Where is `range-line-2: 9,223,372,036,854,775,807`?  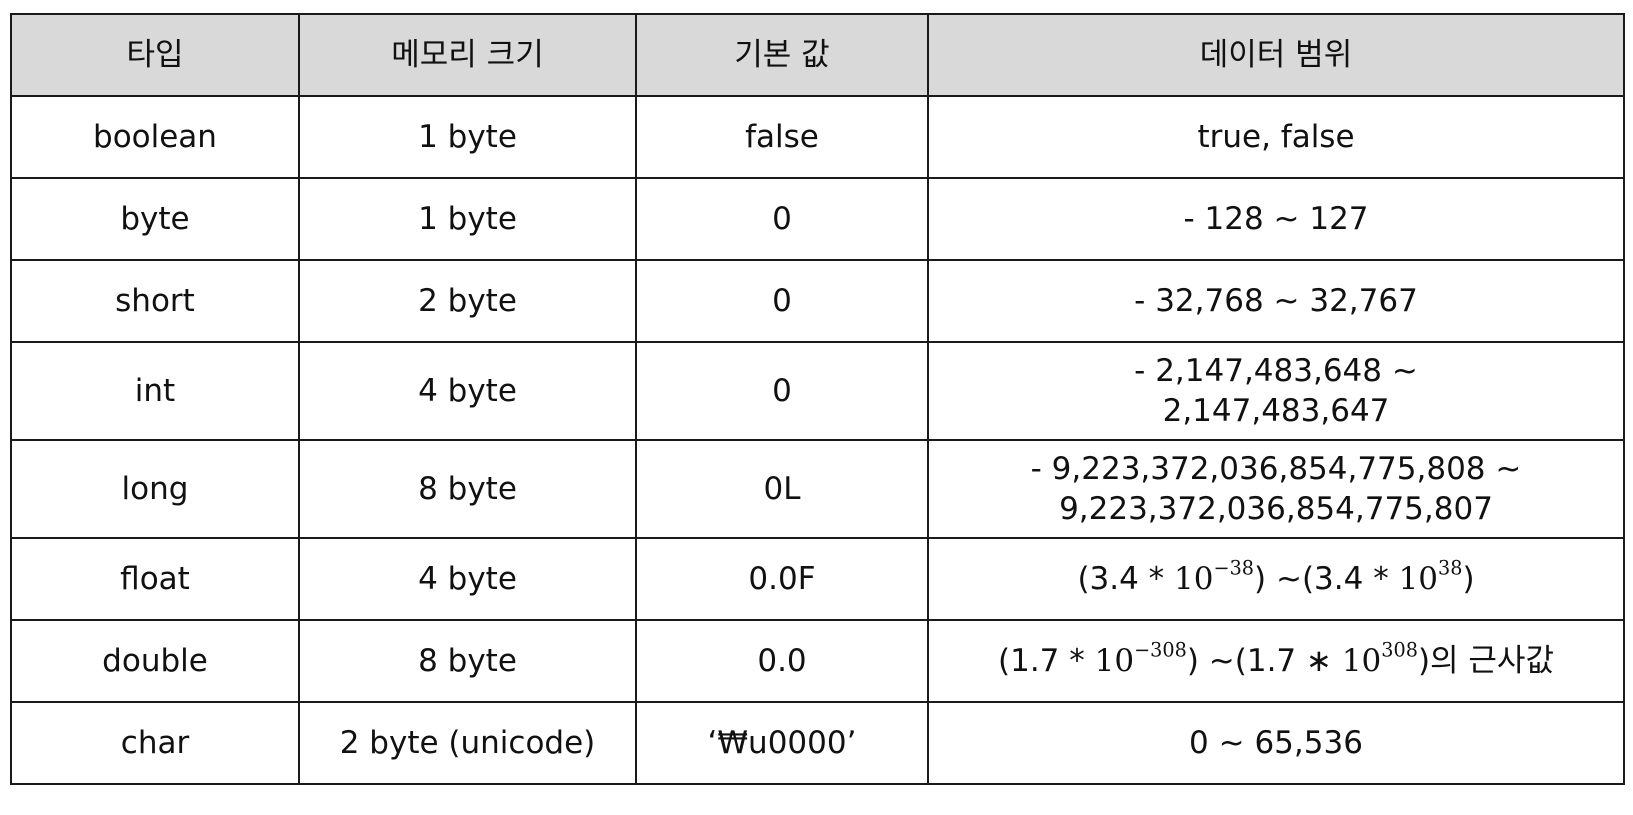 range-line-2: 9,223,372,036,854,775,807 is located at coordinates (1276, 509).